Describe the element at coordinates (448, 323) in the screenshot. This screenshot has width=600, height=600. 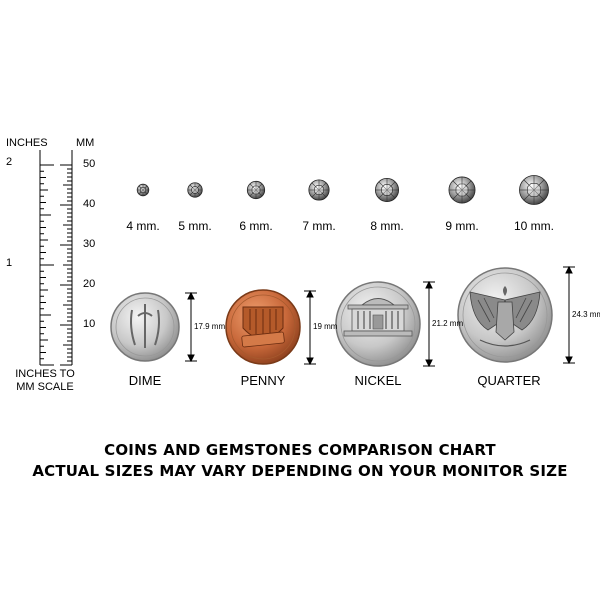
I see `nickel-size-label: 21.2 mm` at that location.